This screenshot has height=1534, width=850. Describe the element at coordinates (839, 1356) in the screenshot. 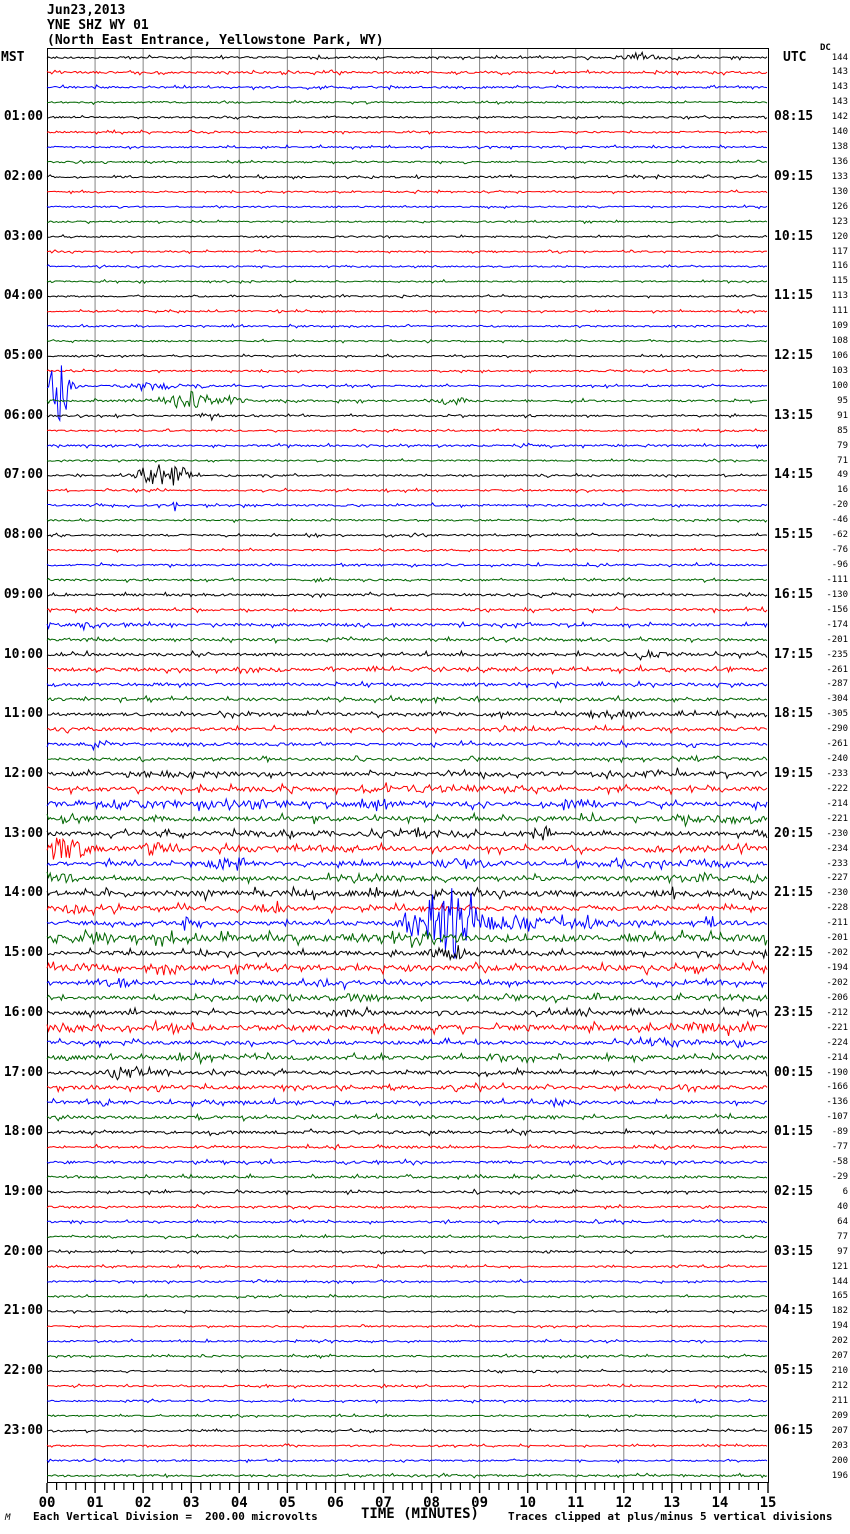

I see `dc-value: 207` at that location.